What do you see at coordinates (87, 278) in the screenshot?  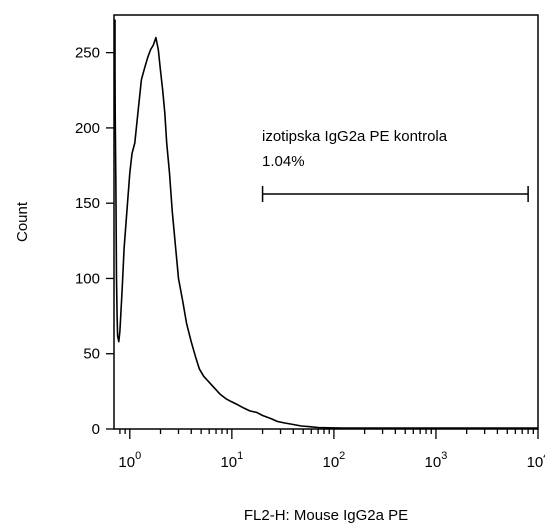 I see `y-tick-label: 100` at bounding box center [87, 278].